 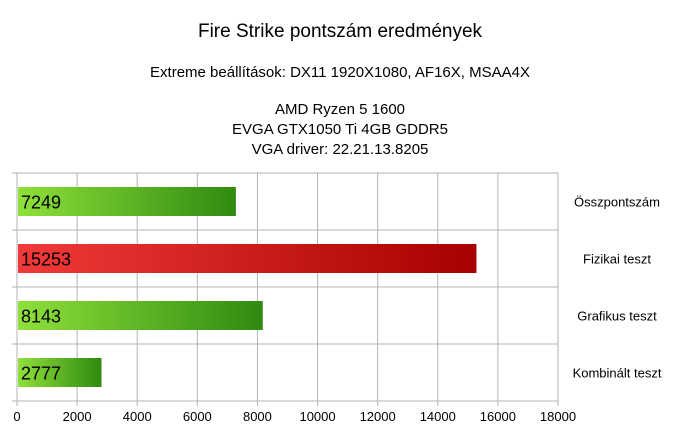 I want to click on x-tick-label: 6000, so click(x=197, y=416).